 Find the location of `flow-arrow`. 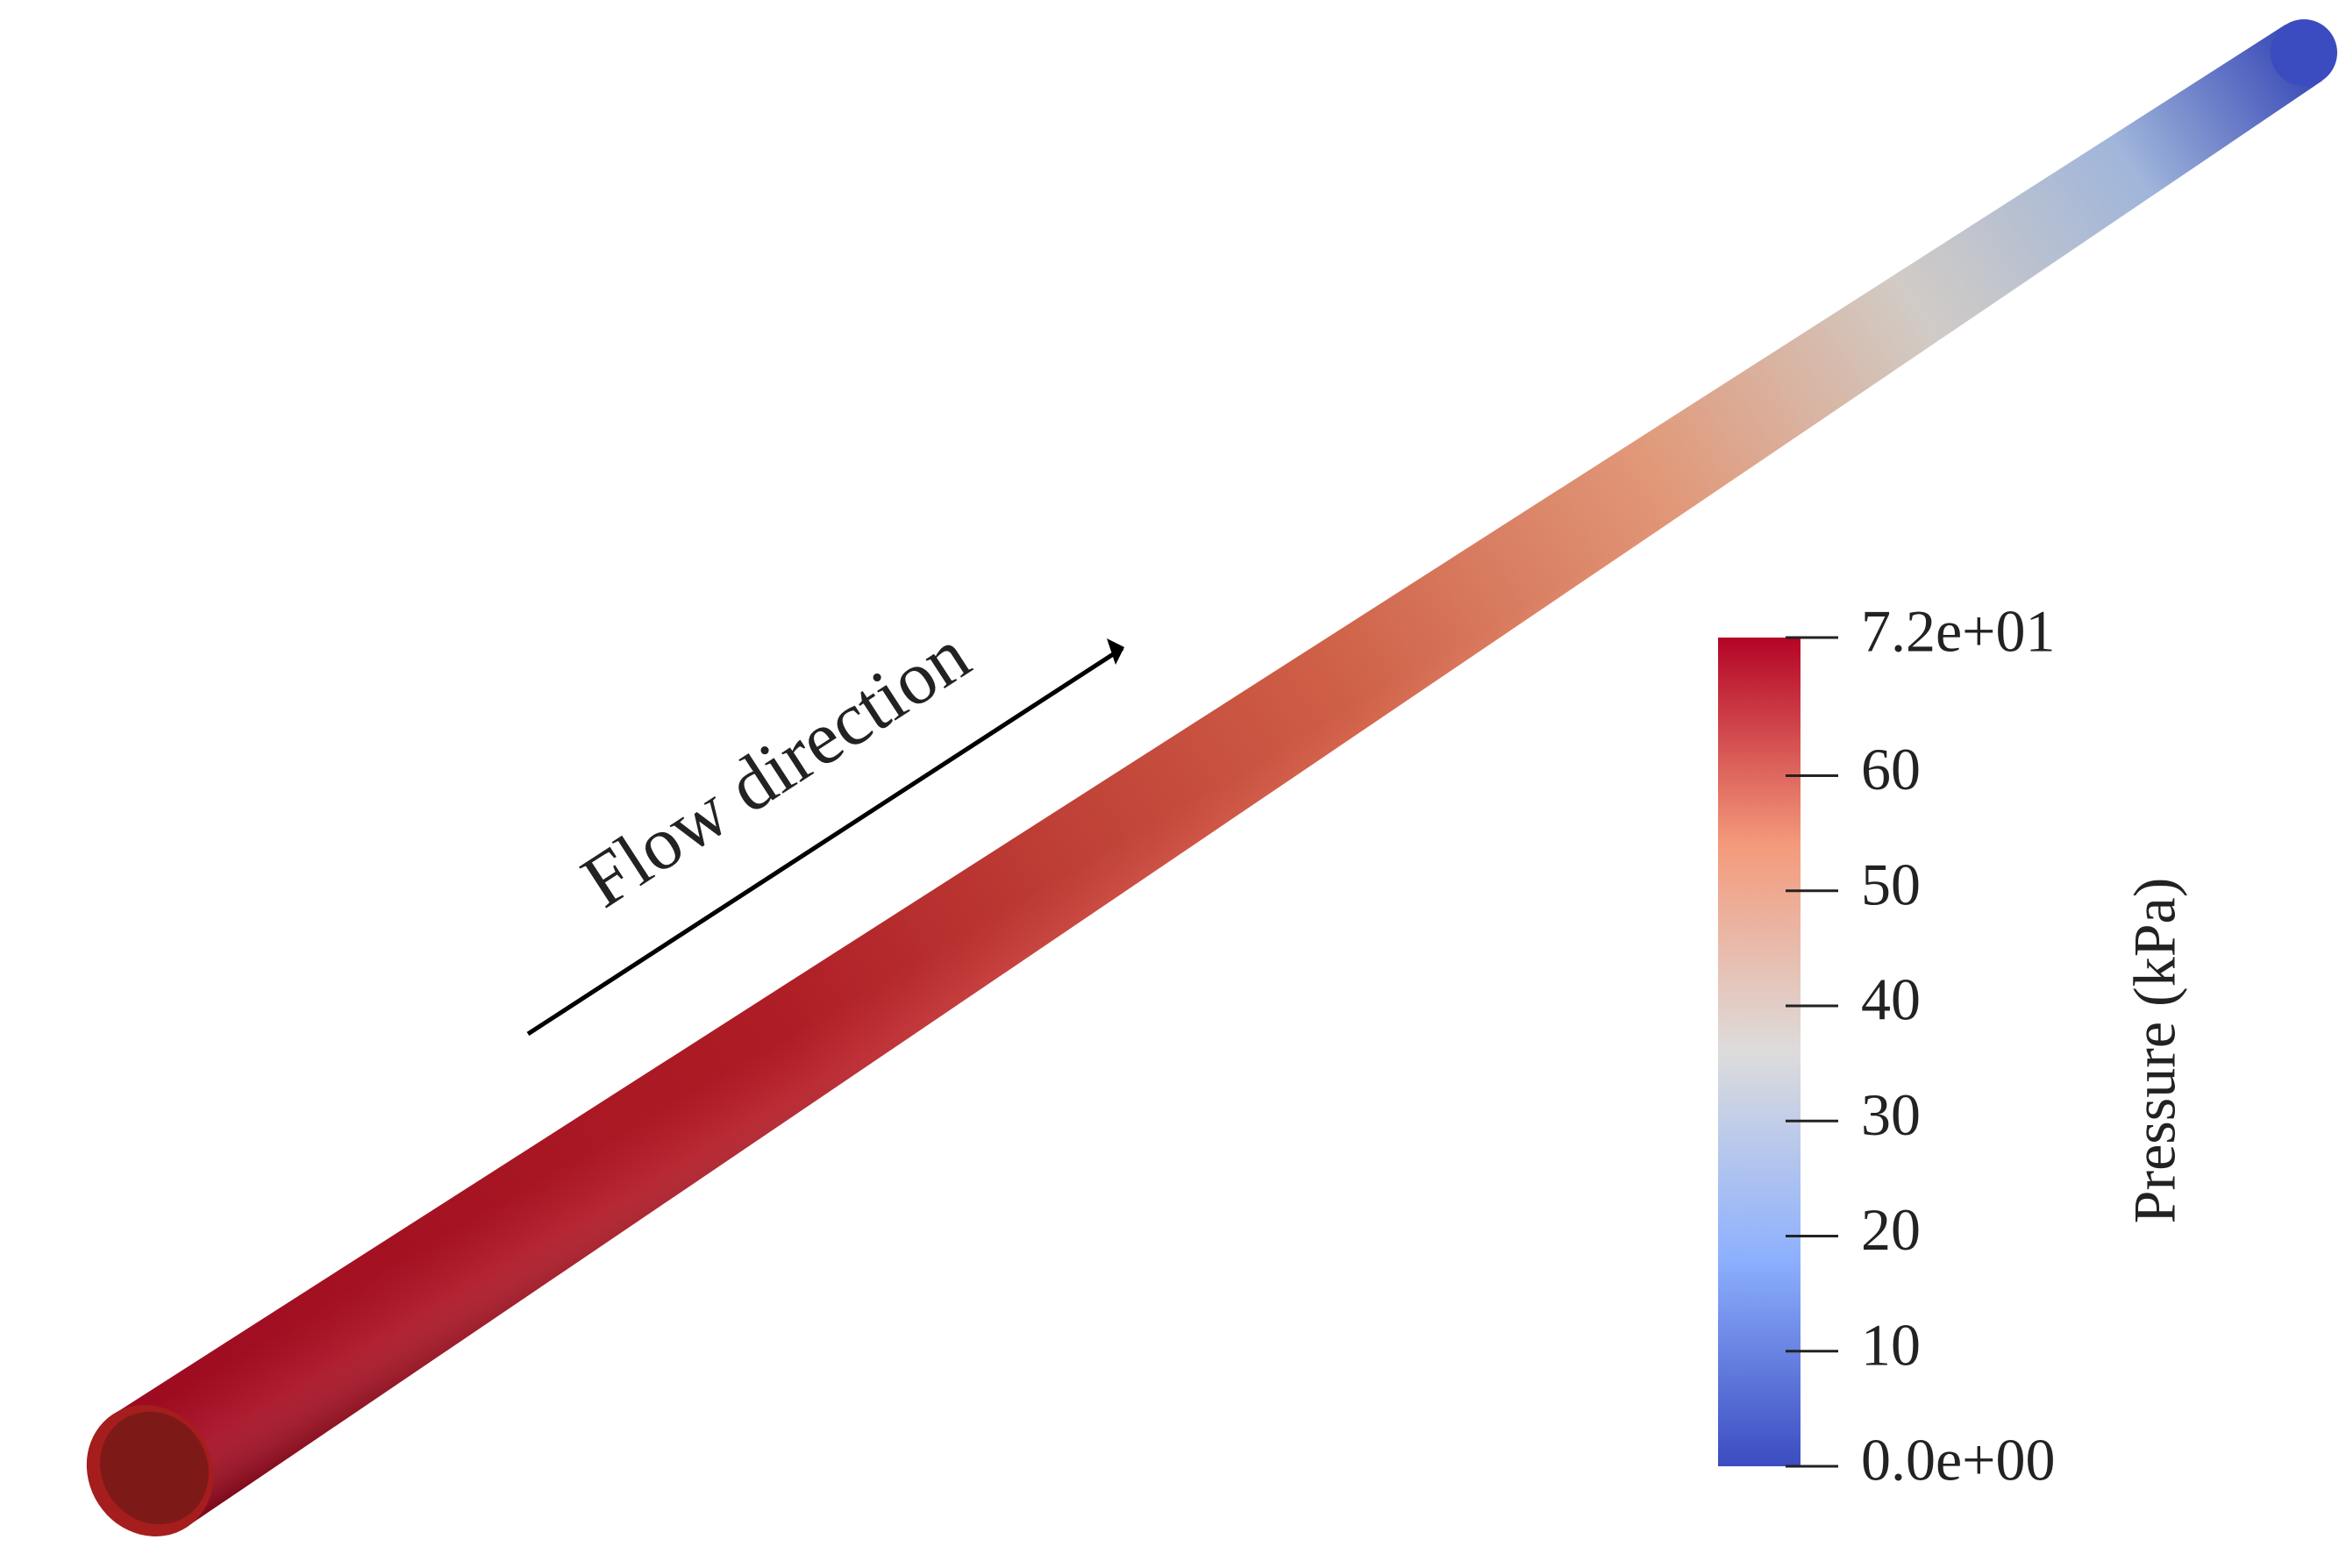

flow-arrow is located at coordinates (825, 841).